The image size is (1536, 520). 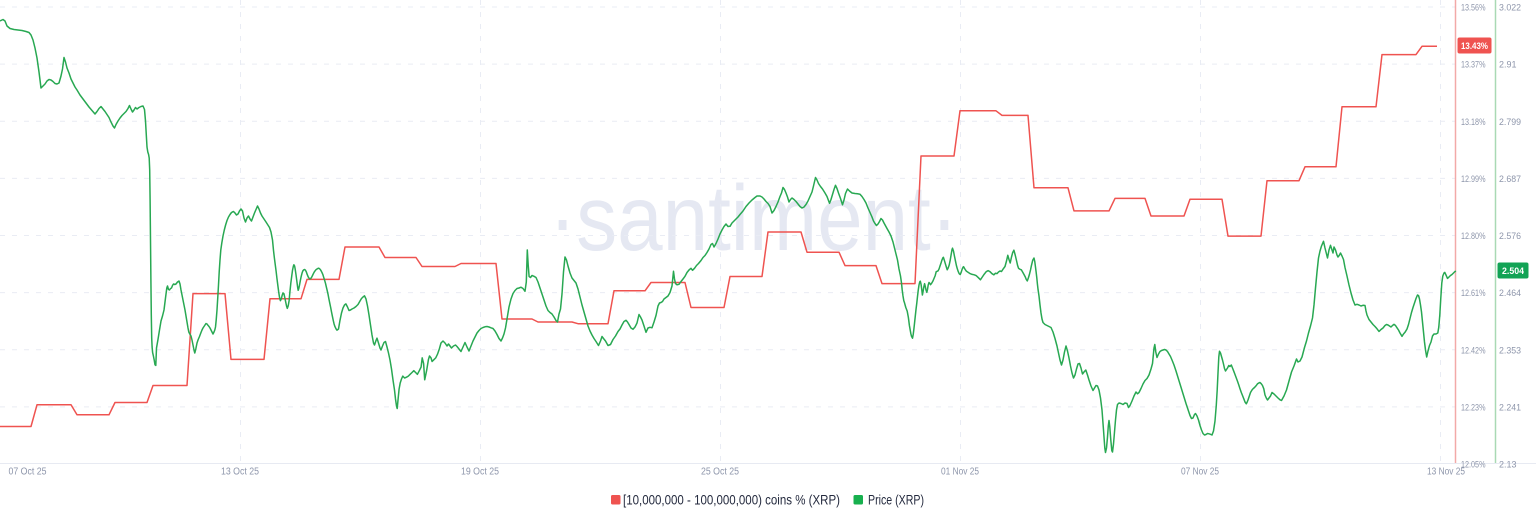 I want to click on svg-text: Price (XRP), so click(x=896, y=500).